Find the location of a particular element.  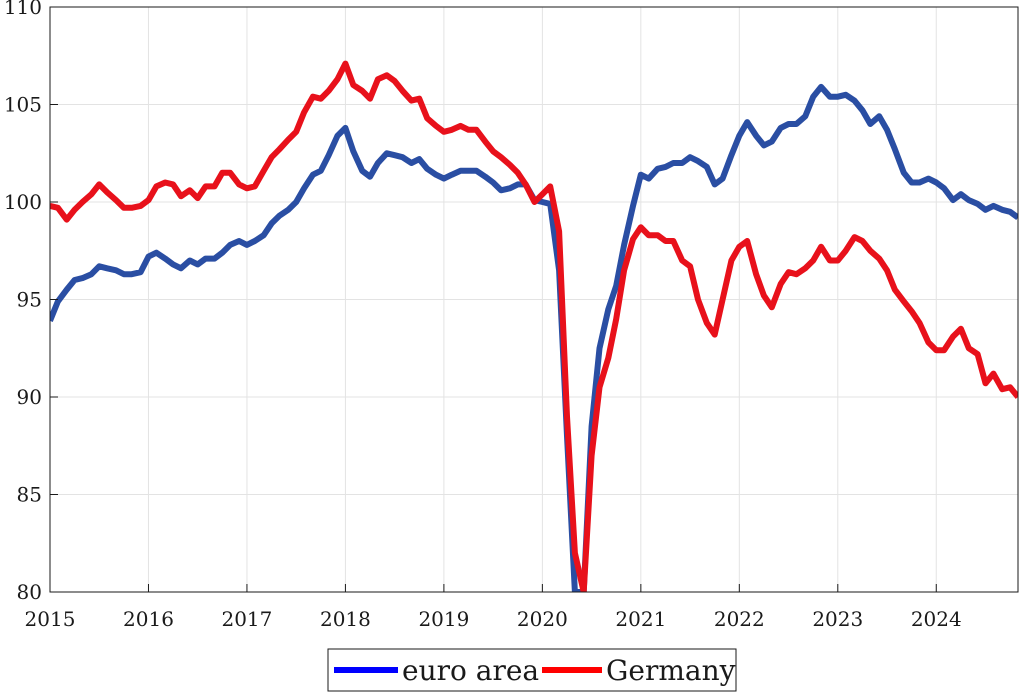

legend: euro area Germany is located at coordinates (532, 670).